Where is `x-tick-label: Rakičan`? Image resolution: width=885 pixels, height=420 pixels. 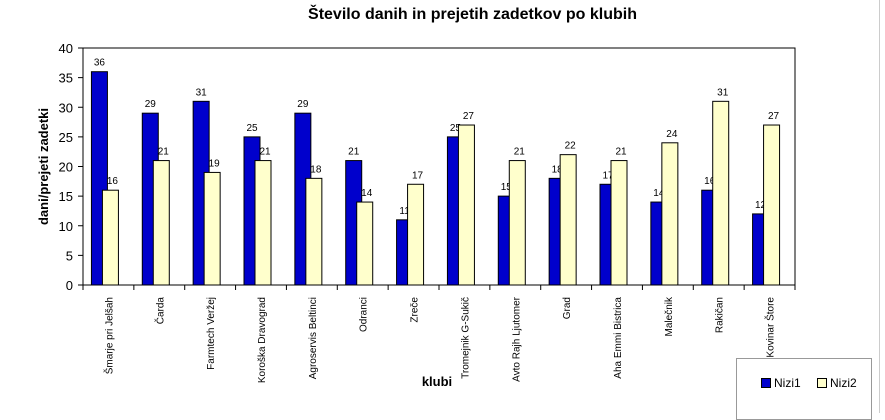 x-tick-label: Rakičan is located at coordinates (720, 315).